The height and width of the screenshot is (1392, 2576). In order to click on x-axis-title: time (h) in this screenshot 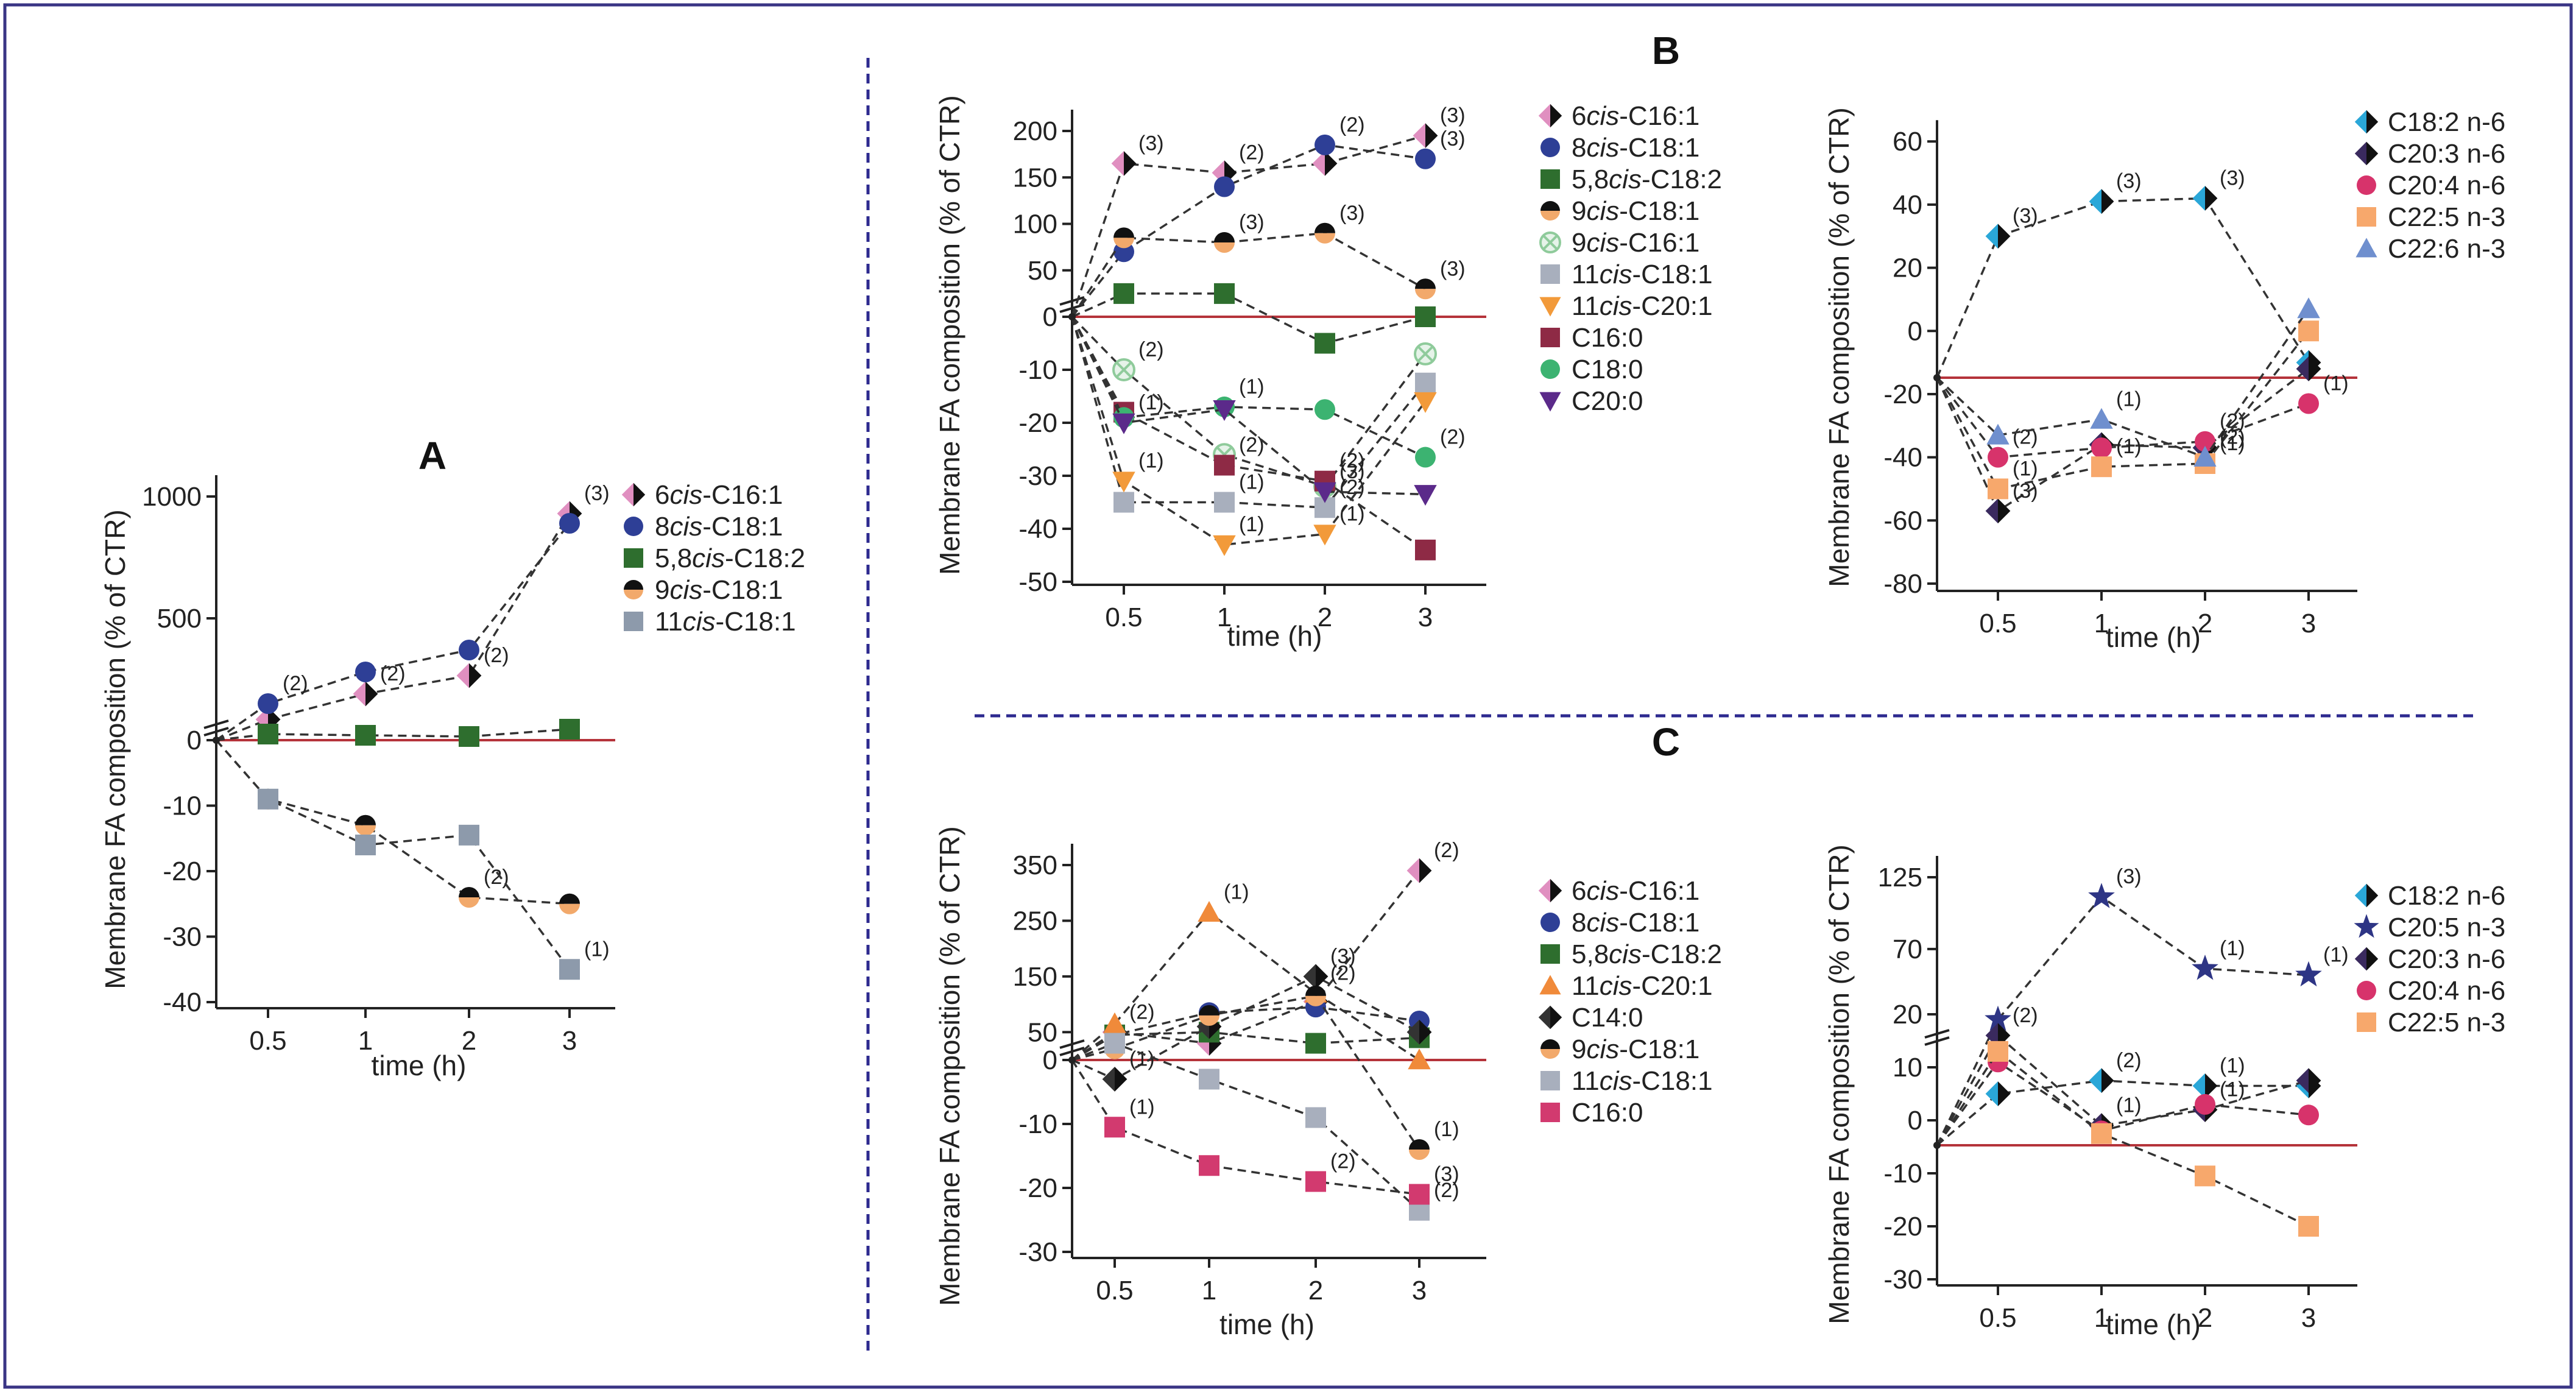, I will do `click(2153, 1325)`.